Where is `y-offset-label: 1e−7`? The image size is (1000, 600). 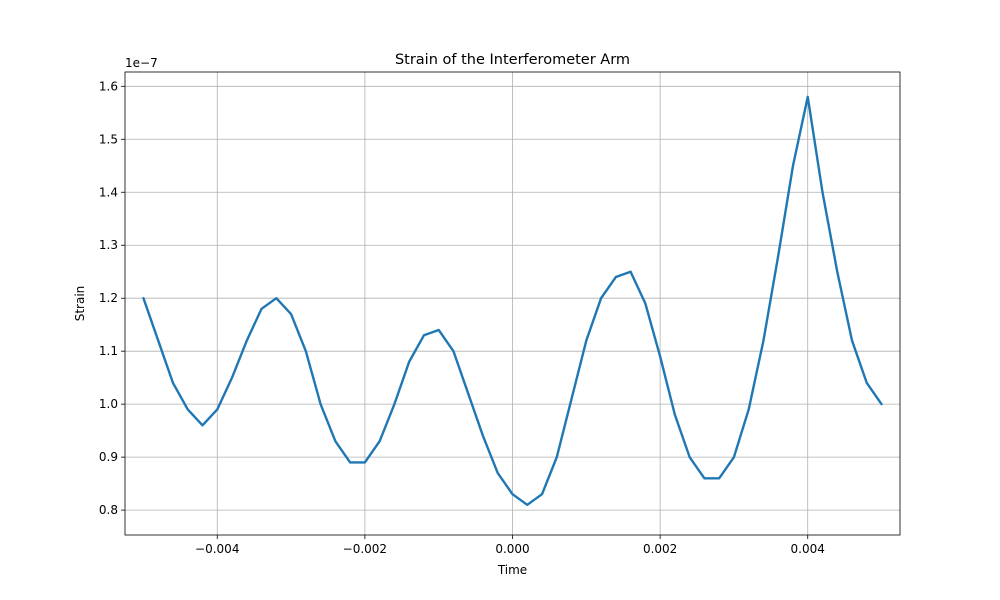 y-offset-label: 1e−7 is located at coordinates (141, 63).